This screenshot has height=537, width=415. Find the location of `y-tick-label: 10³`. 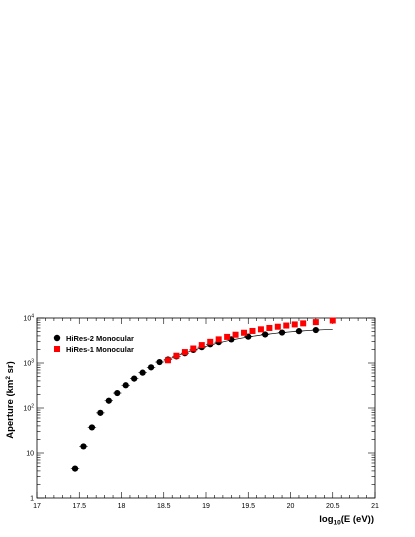

y-tick-label: 10³ is located at coordinates (28, 363).